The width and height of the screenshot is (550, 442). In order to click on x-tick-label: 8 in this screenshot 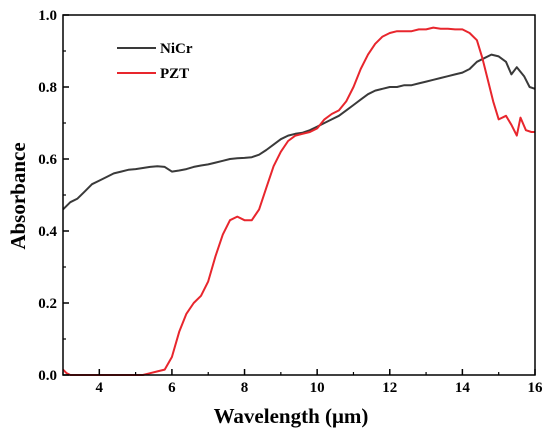, I will do `click(245, 388)`.